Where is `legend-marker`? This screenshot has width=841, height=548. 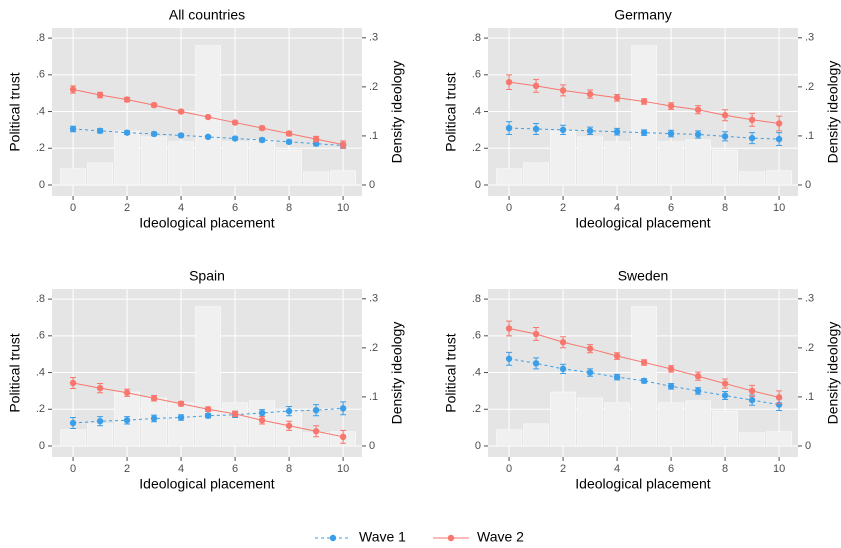 legend-marker is located at coordinates (451, 538).